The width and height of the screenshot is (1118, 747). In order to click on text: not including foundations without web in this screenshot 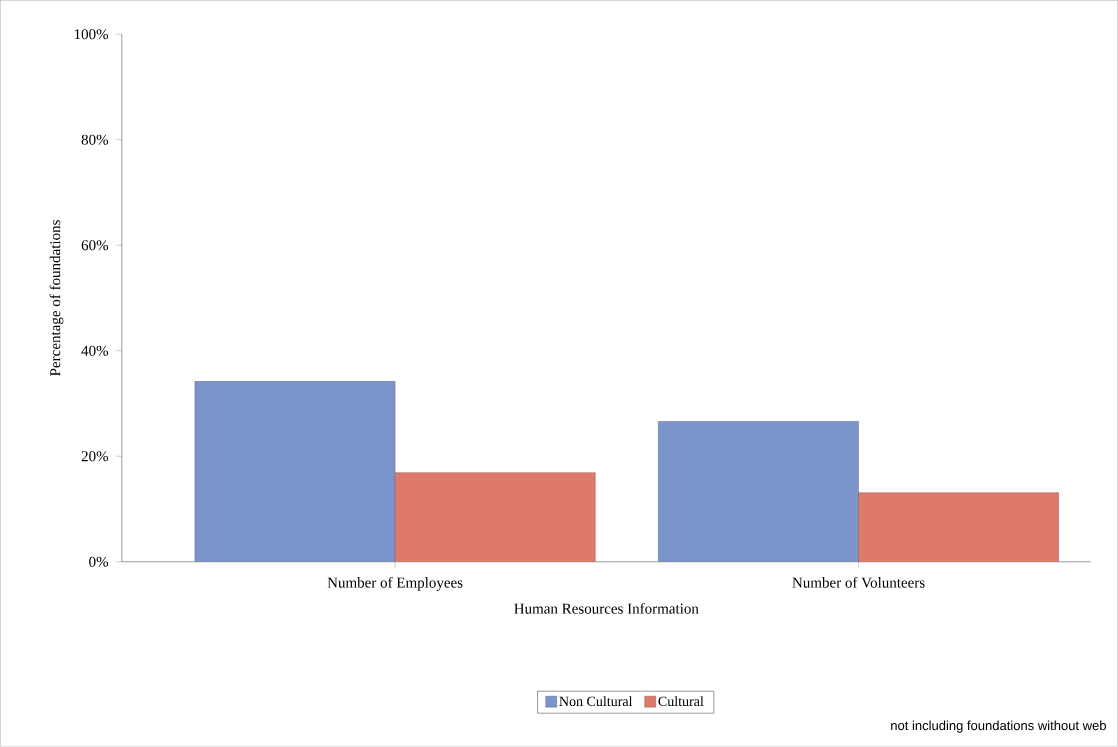, I will do `click(998, 726)`.